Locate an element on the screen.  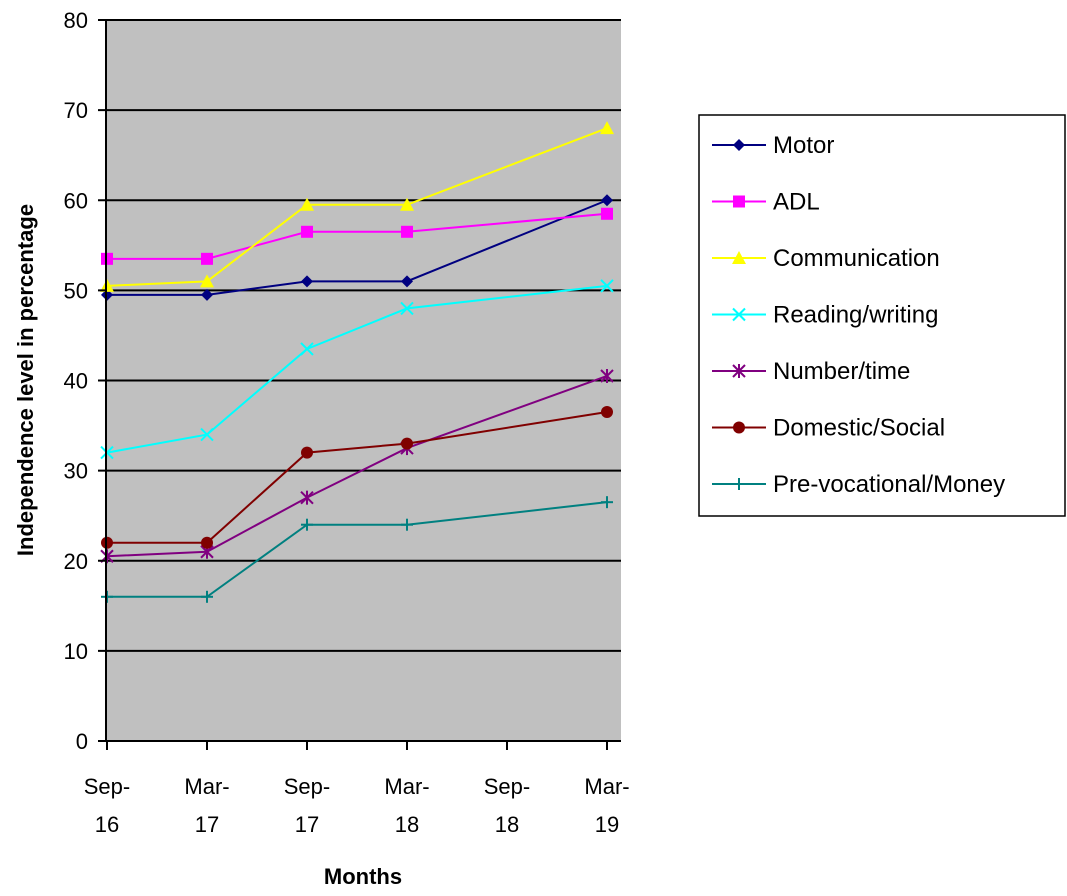
y-tick-label: 0 is located at coordinates (82, 741).